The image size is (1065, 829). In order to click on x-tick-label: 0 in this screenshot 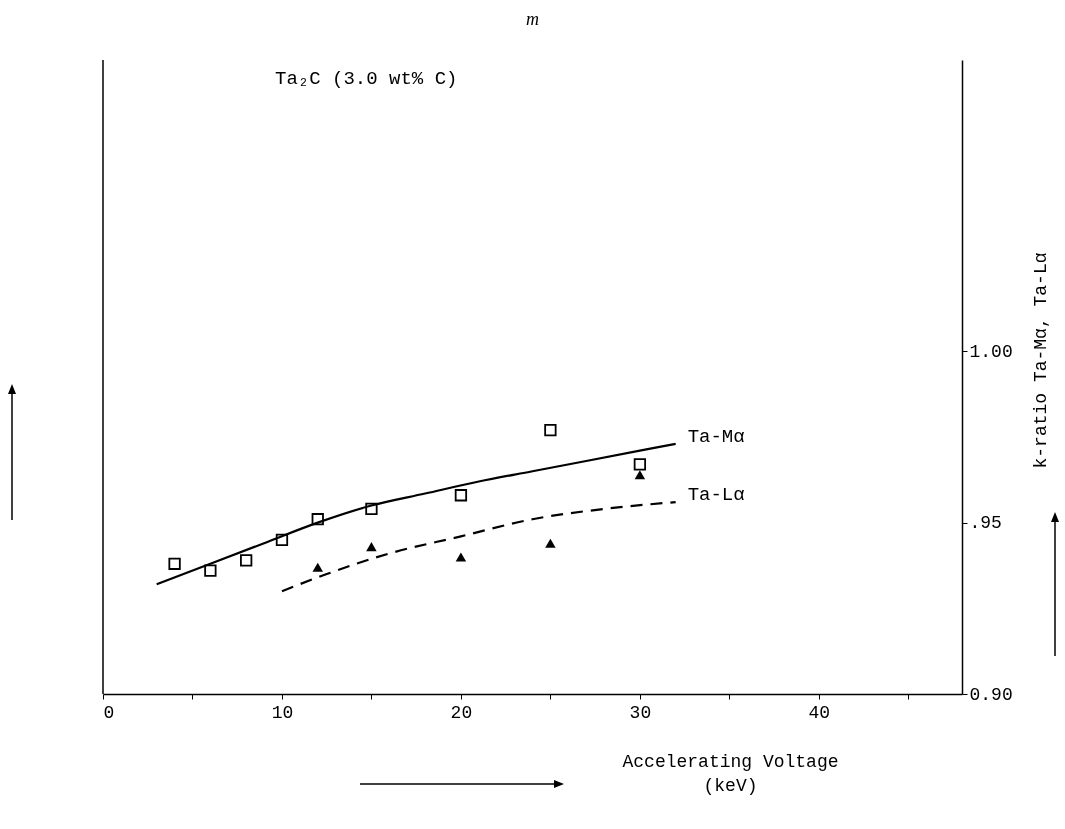, I will do `click(109, 712)`.